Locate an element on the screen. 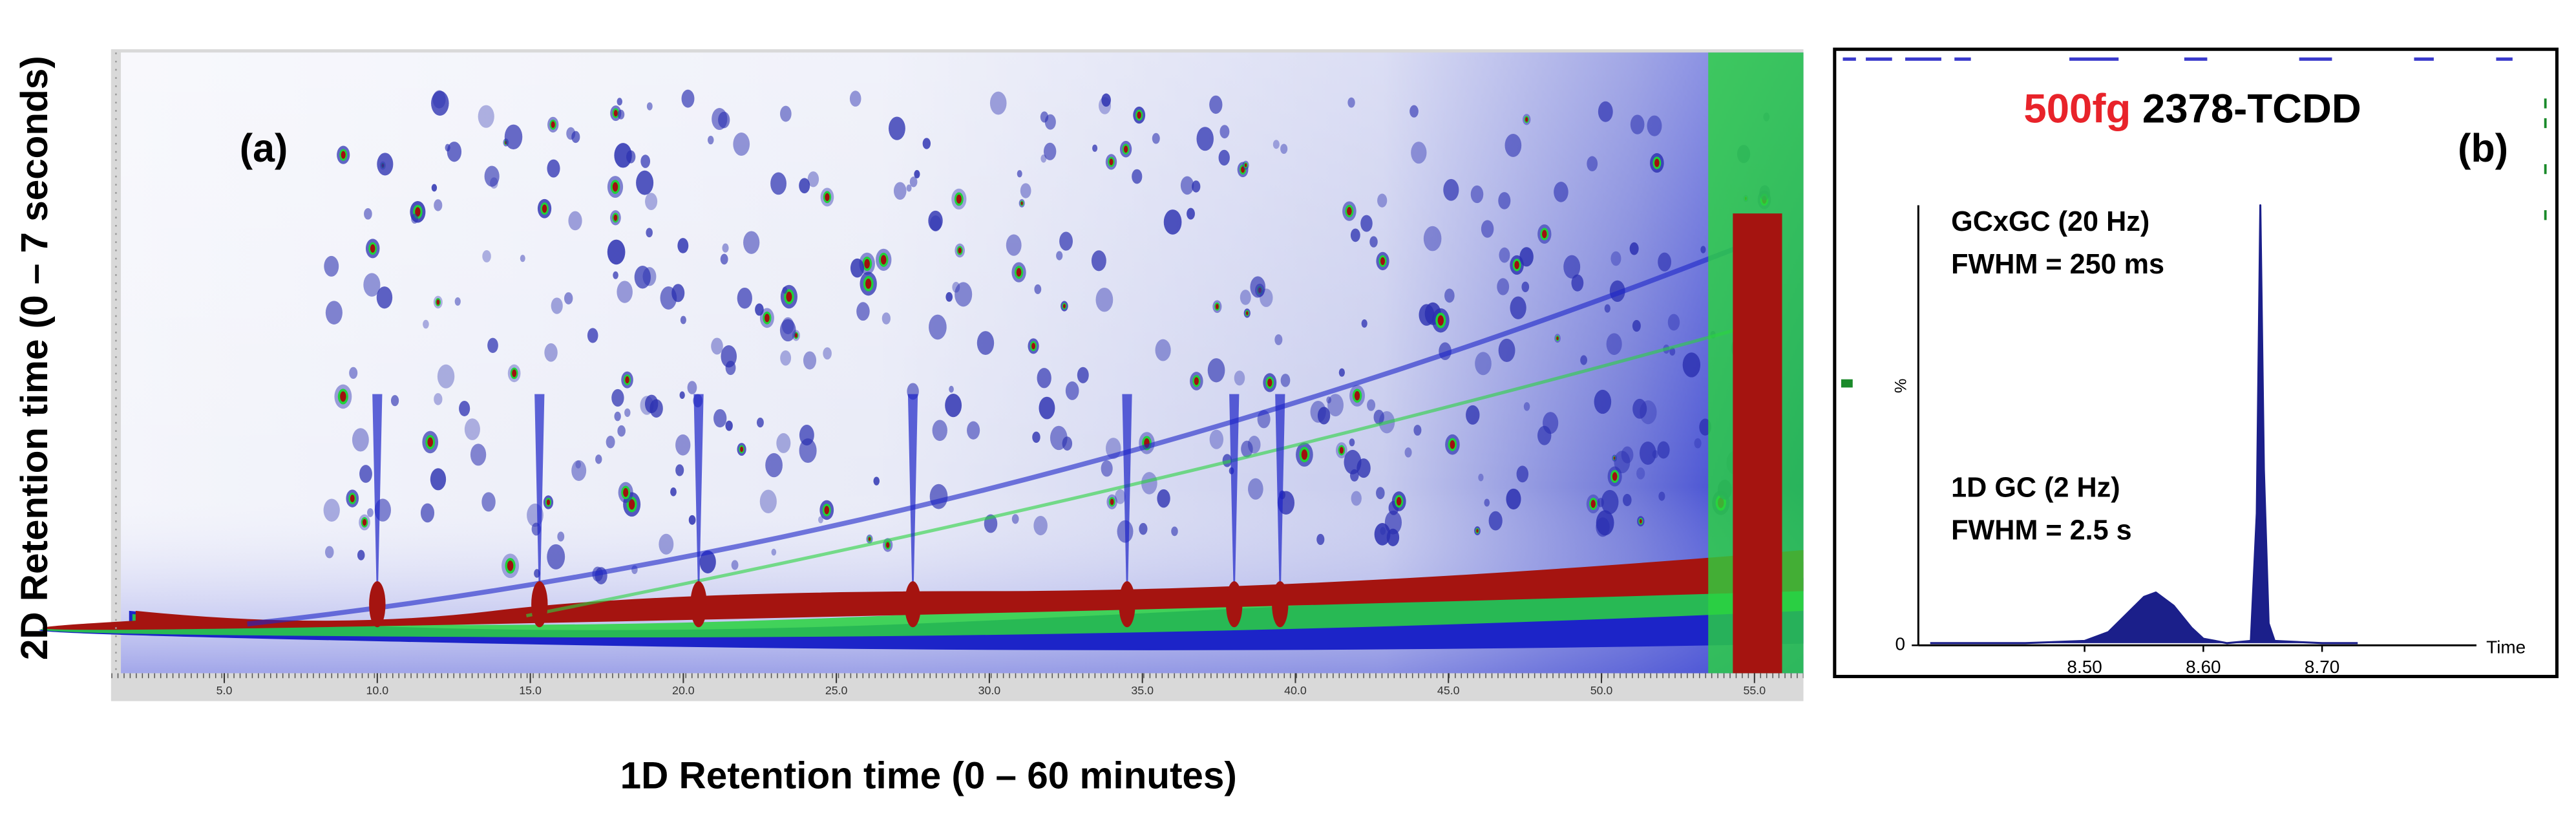 This screenshot has height=821, width=2576. chart-title: 500fg 2378-TCDD is located at coordinates (2192, 109).